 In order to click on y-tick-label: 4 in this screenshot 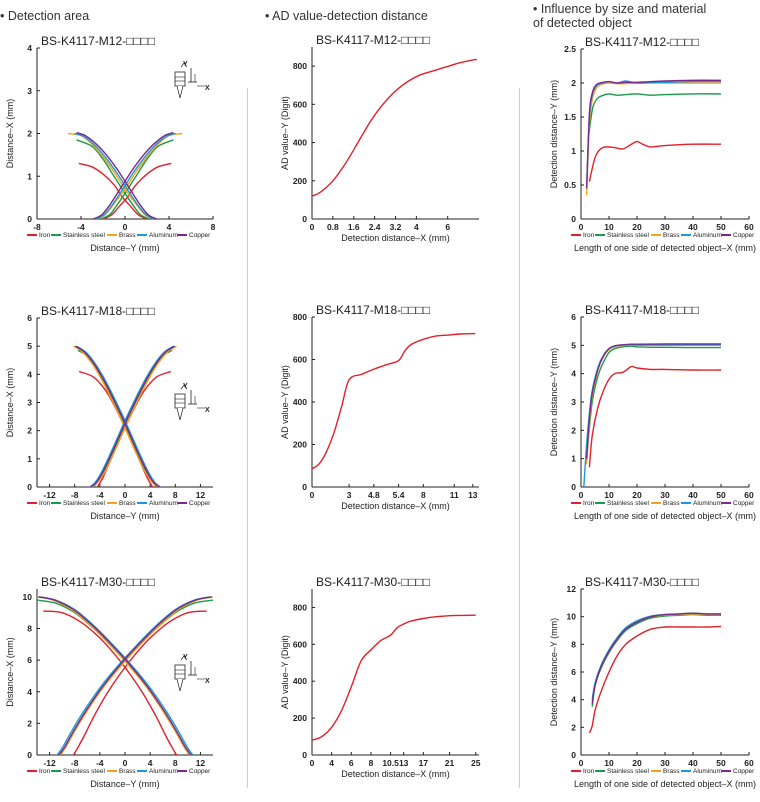, I will do `click(29, 692)`.